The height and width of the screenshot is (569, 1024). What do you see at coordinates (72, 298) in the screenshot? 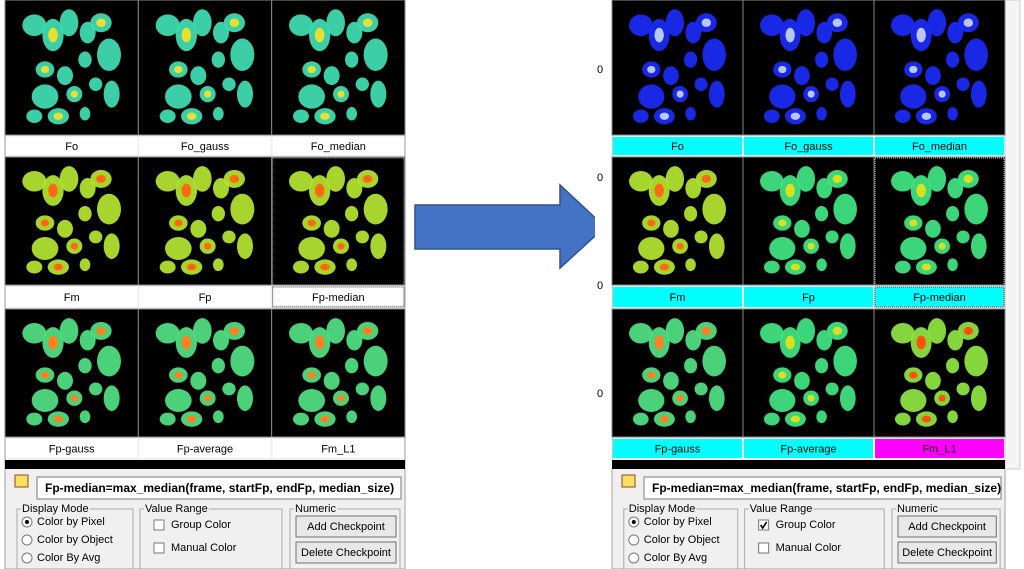
I see `tile-label: Fm` at bounding box center [72, 298].